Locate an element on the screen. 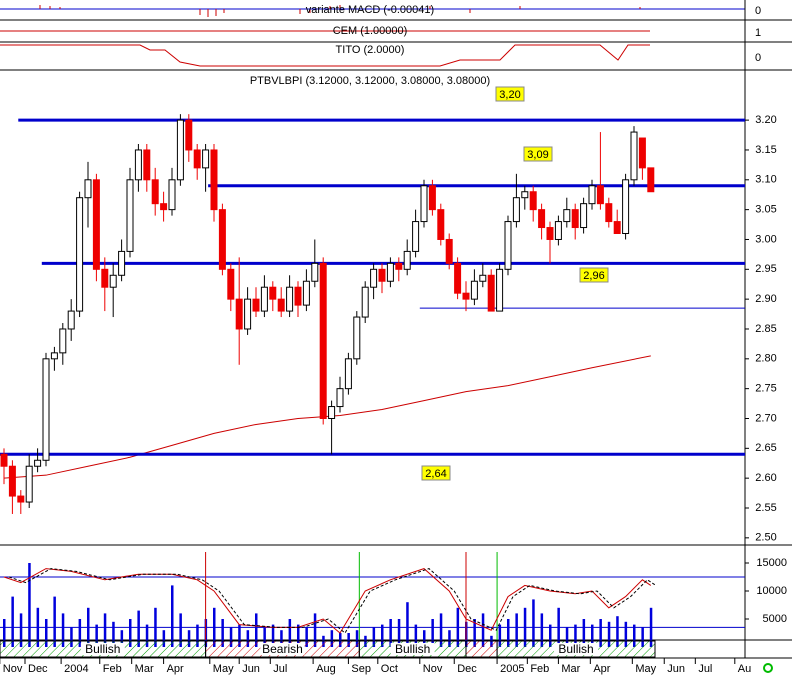 This screenshot has width=792, height=676. y-tick-label: 2.55 is located at coordinates (765, 508).